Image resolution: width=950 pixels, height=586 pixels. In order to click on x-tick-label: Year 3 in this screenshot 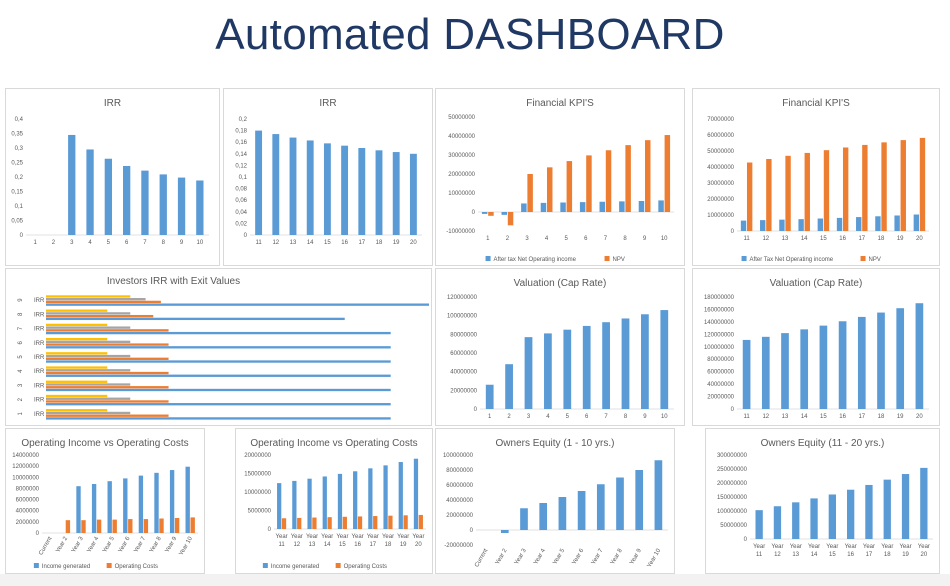, I will do `click(521, 556)`.